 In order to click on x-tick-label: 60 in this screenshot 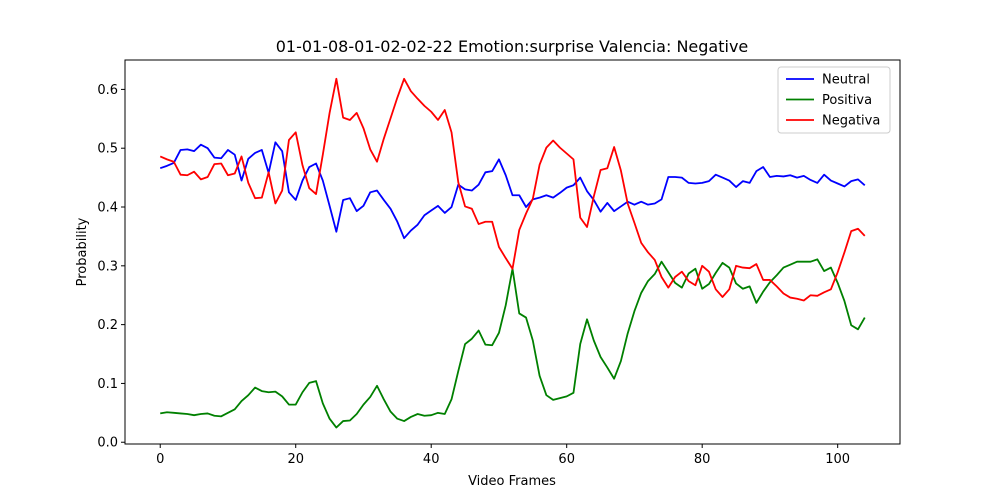, I will do `click(566, 459)`.